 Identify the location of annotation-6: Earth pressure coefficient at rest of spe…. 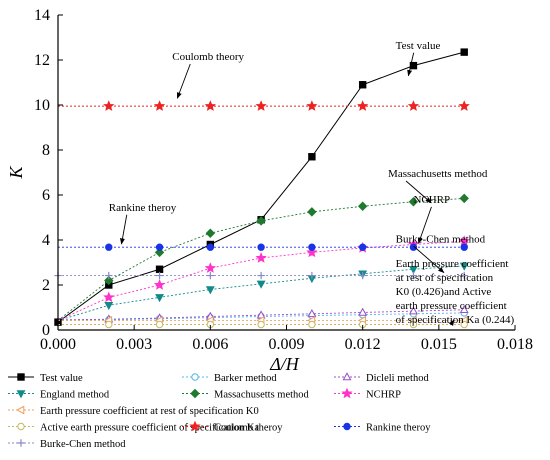
(455, 292).